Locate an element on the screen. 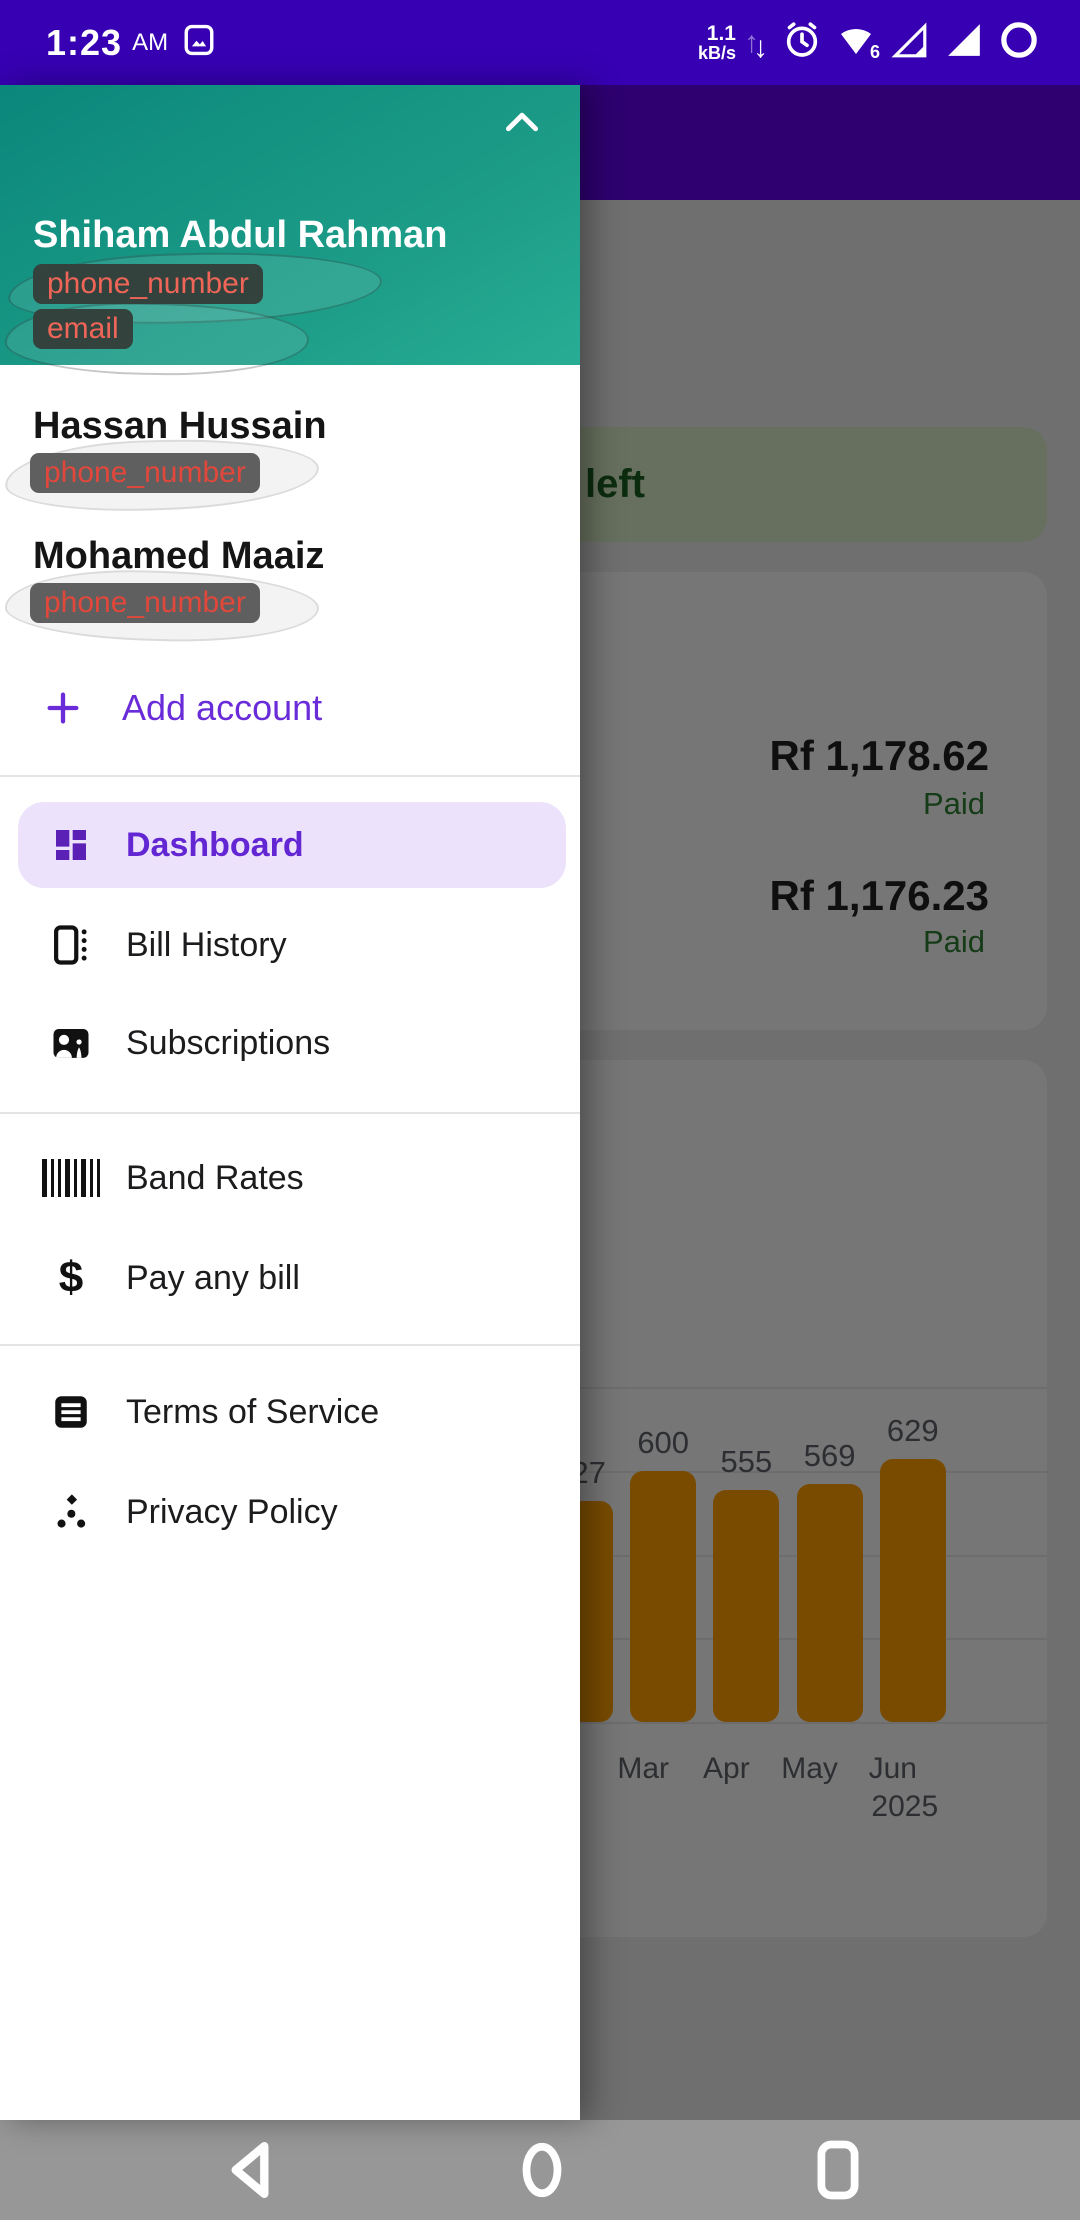  collapse-accounts-button is located at coordinates (522, 122).